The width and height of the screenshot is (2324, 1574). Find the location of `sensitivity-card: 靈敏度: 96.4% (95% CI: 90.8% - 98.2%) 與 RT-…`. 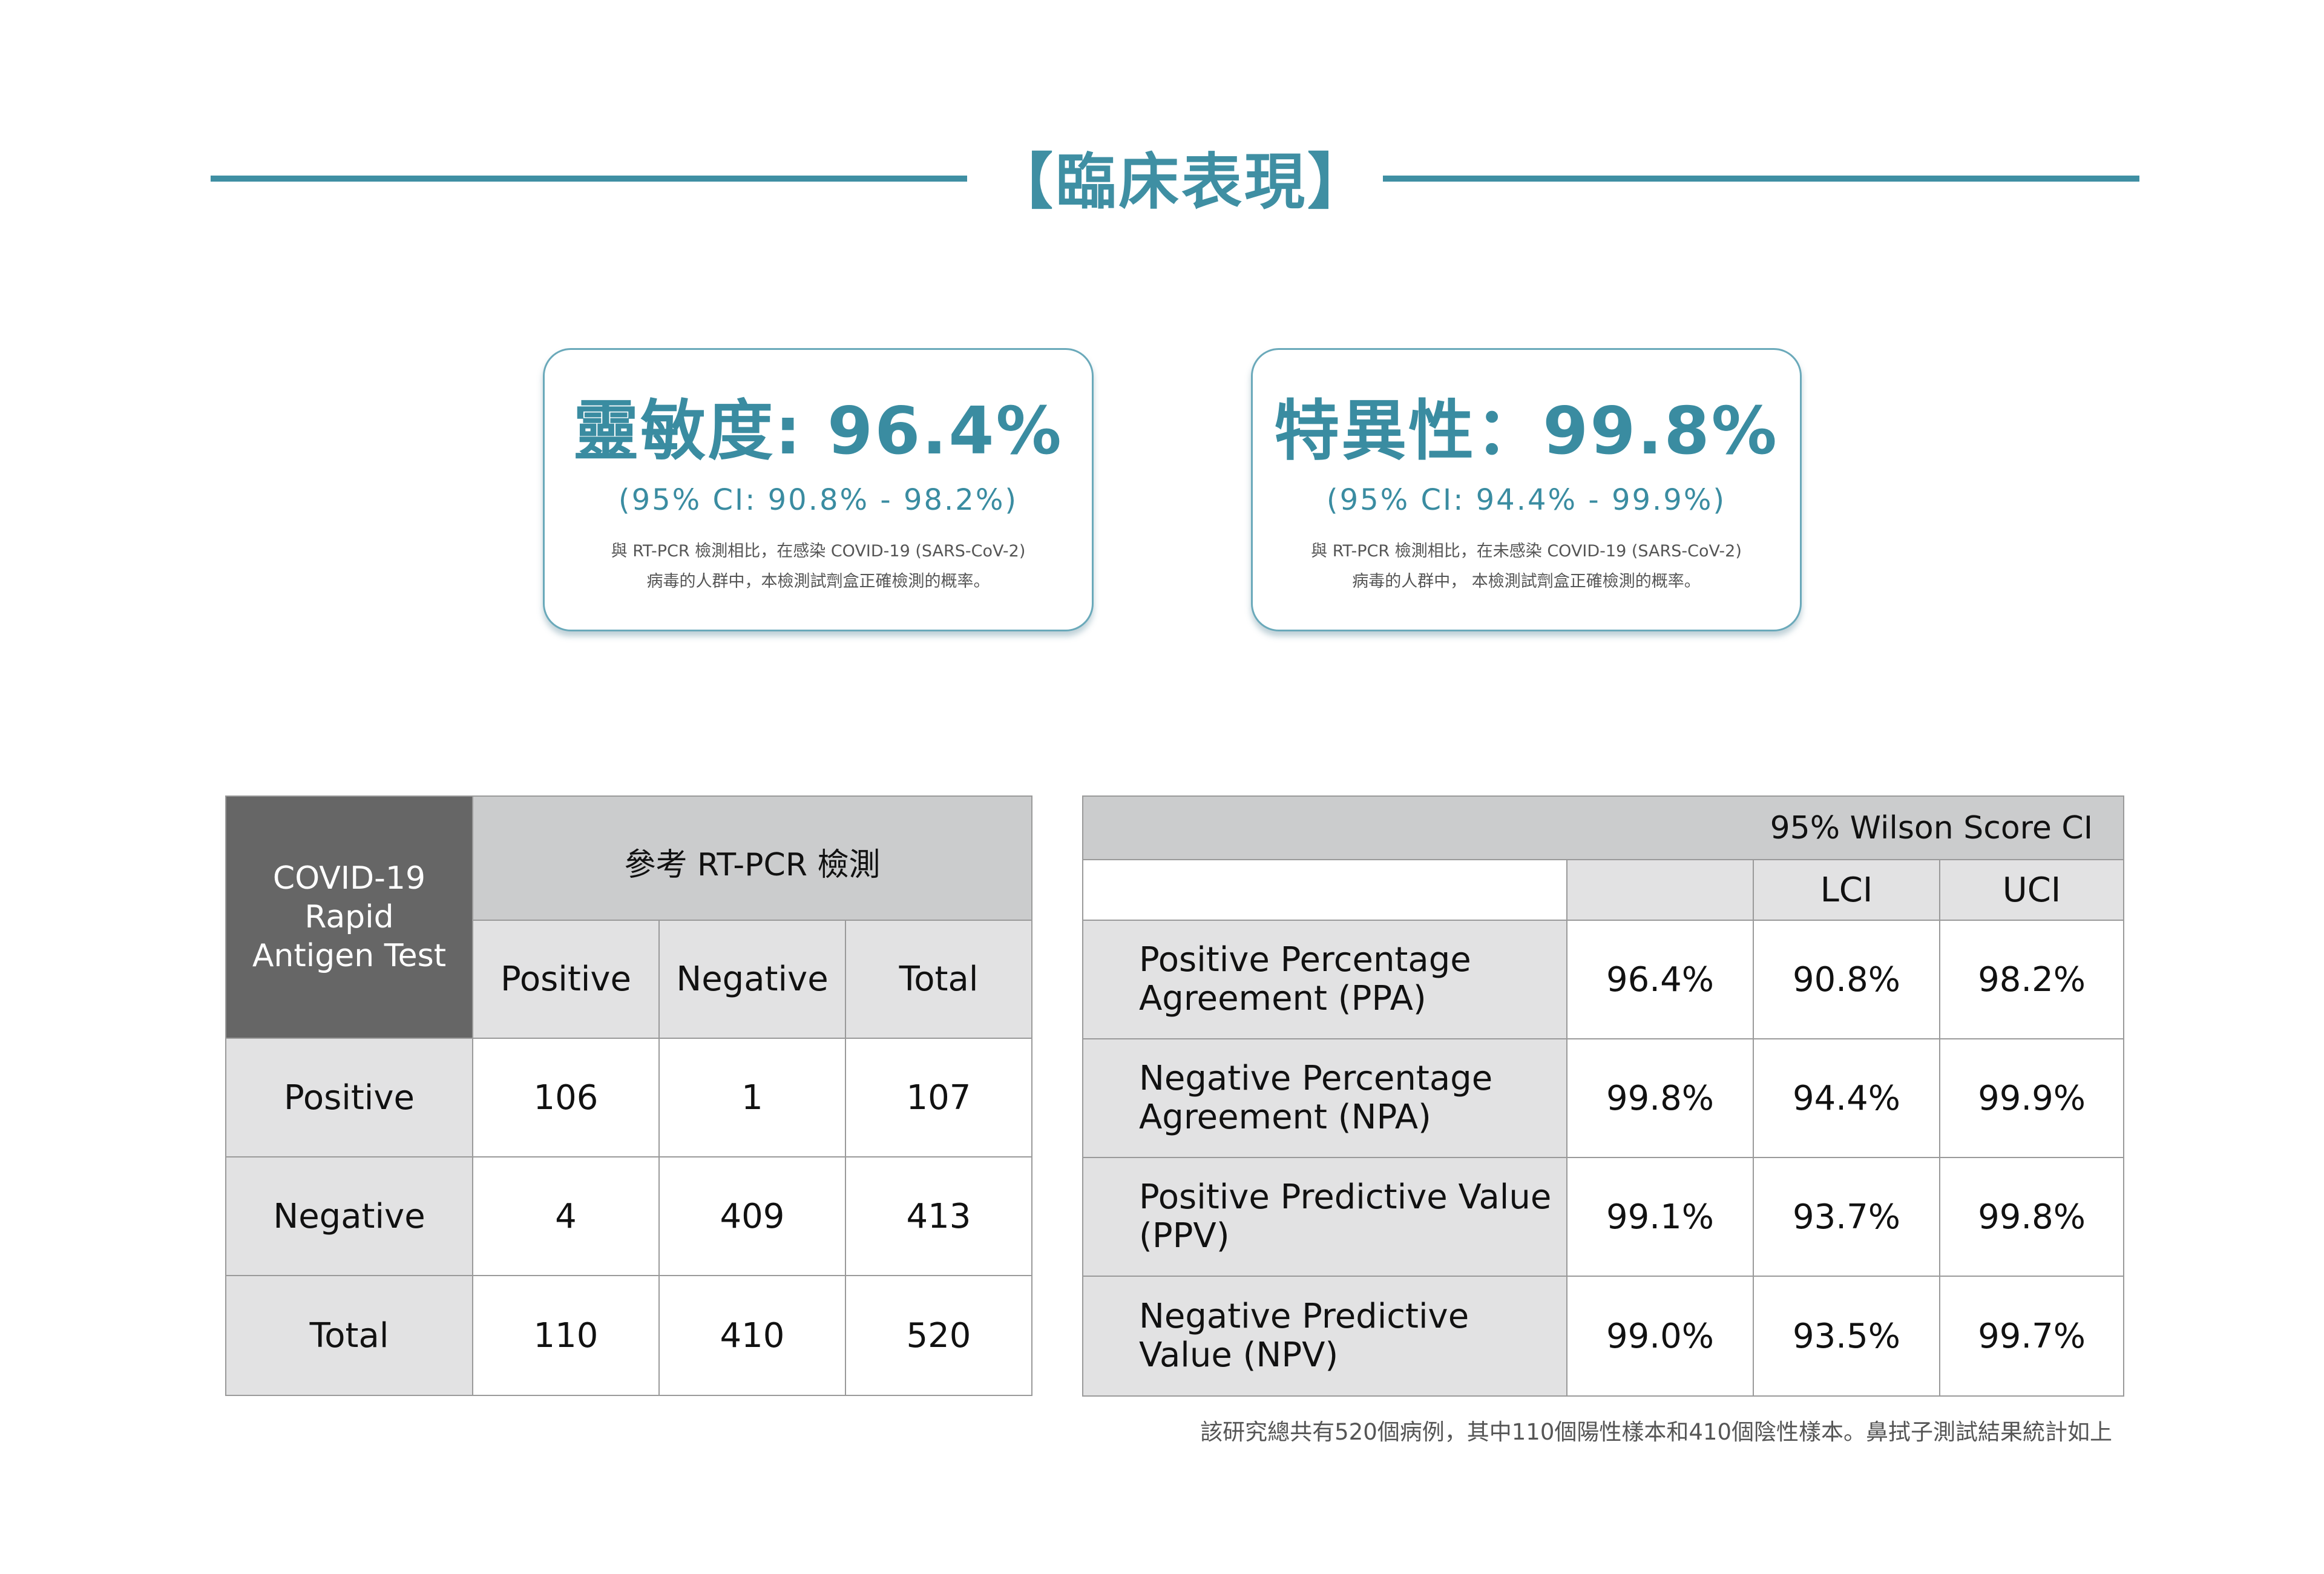

sensitivity-card: 靈敏度: 96.4% (95% CI: 90.8% - 98.2%) 與 RT-… is located at coordinates (818, 490).